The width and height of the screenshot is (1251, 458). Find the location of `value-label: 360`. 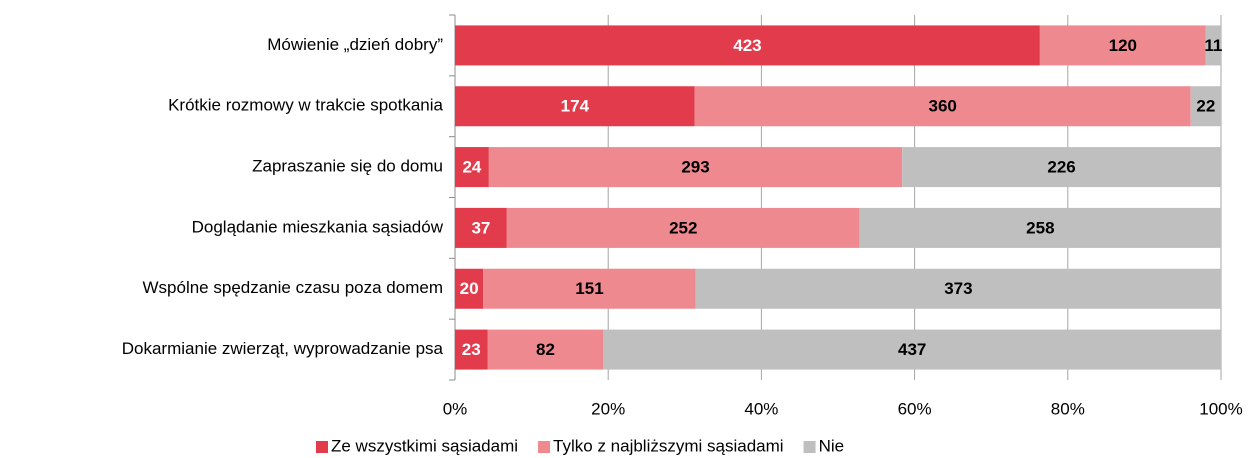

value-label: 360 is located at coordinates (943, 106).